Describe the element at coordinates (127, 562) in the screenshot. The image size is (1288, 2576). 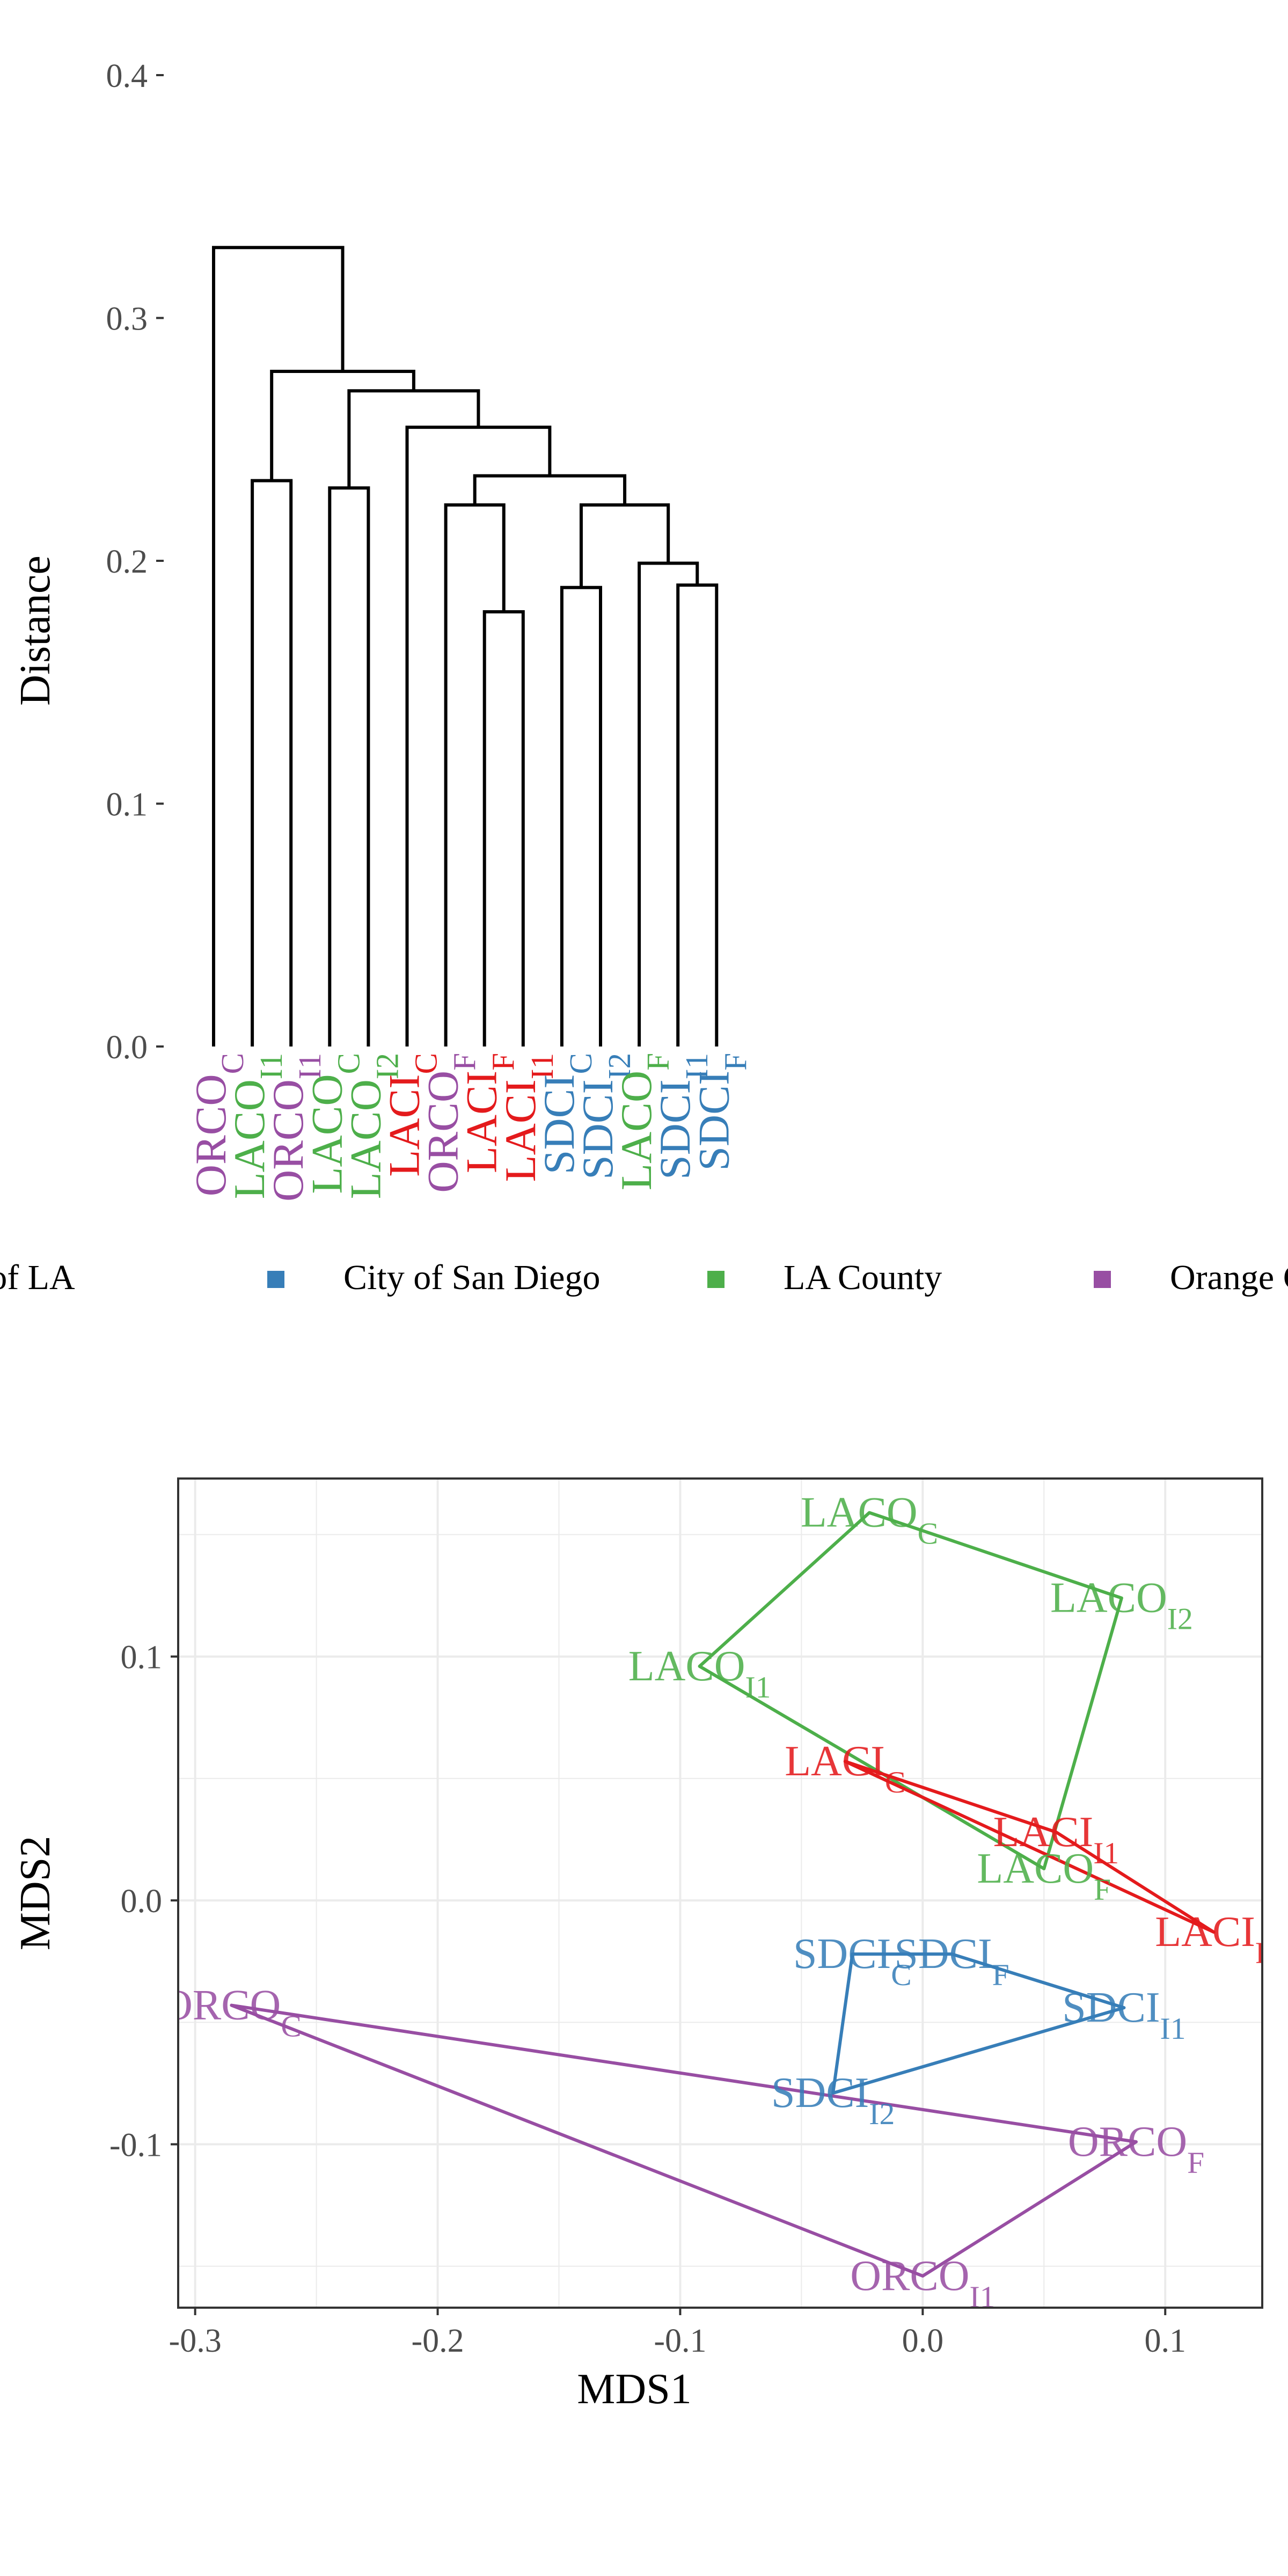
I see `dendro-y-tick-label: 0.2` at that location.